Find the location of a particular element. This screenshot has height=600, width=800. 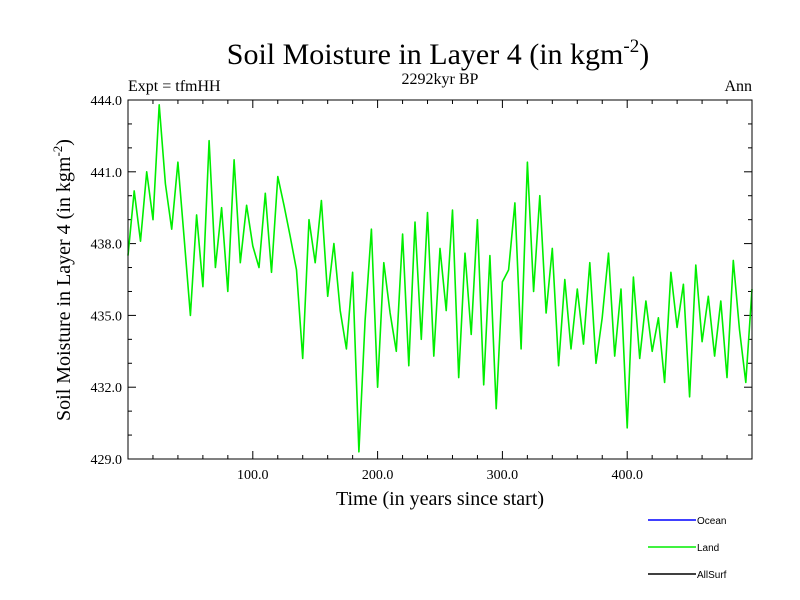

x-tick-label: 300.0 is located at coordinates (503, 475).